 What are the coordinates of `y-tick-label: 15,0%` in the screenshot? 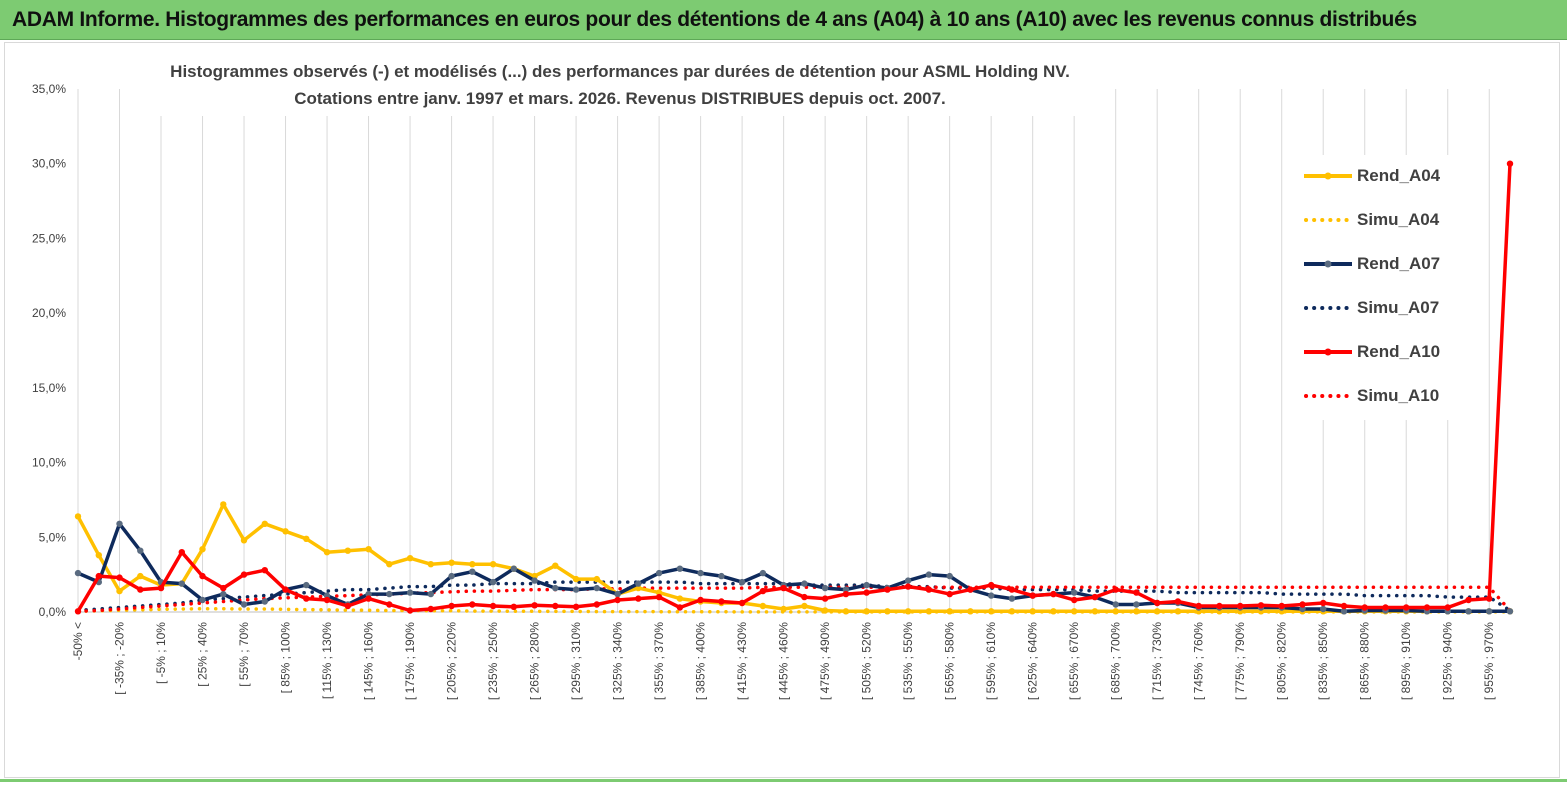 It's located at (49, 388).